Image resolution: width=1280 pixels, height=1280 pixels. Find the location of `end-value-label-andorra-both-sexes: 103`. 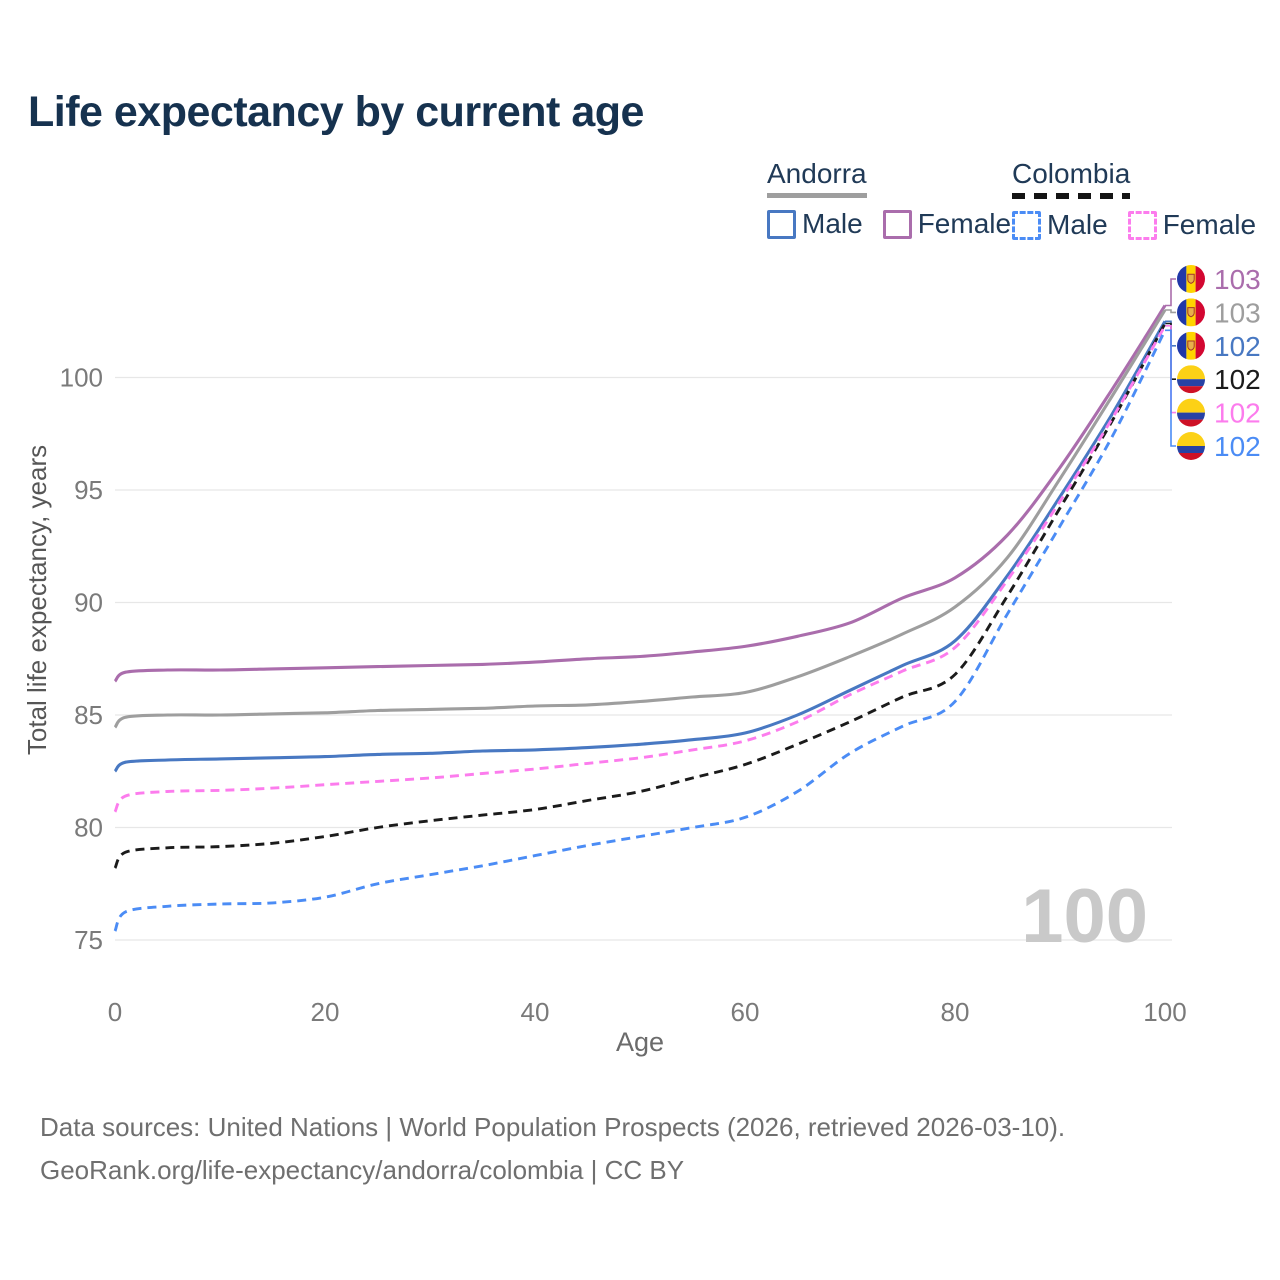

end-value-label-andorra-both-sexes: 103 is located at coordinates (1237, 312).